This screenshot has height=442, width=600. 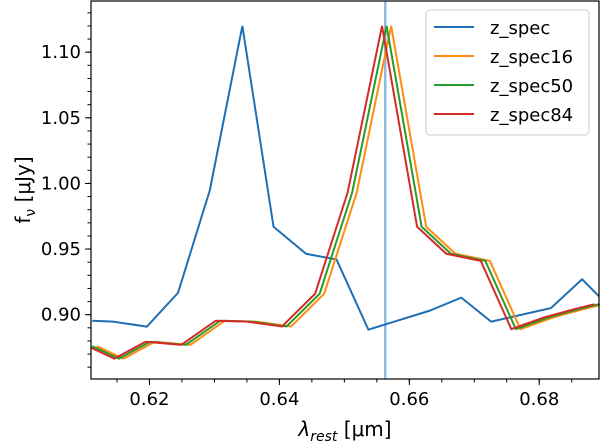 What do you see at coordinates (25, 189) in the screenshot?
I see `y-axis-label: fν [μJy]` at bounding box center [25, 189].